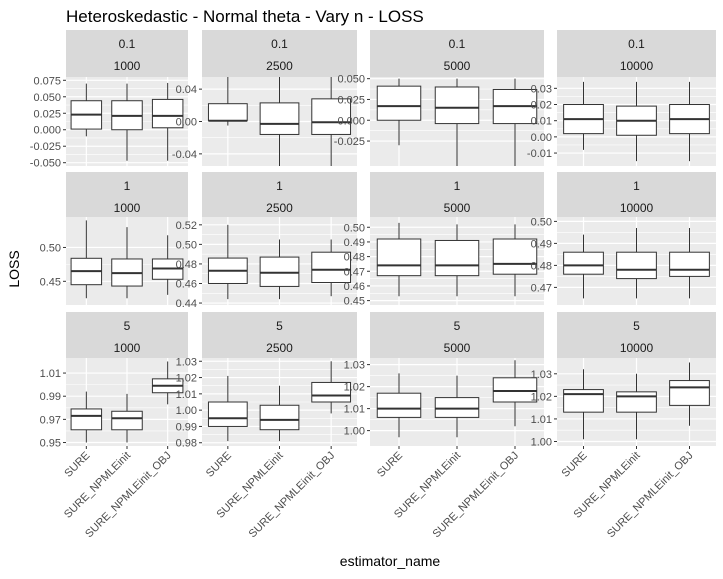 This screenshot has height=579, width=723. I want to click on y-tick-label: 0.04, so click(186, 90).